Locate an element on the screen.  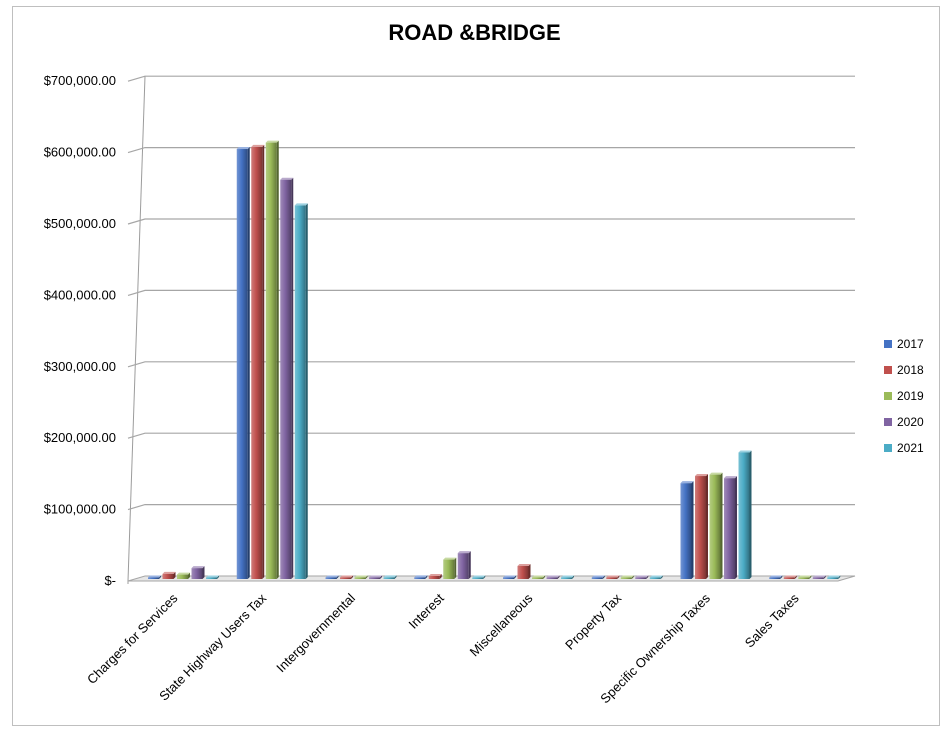
y-tick-label: $100,000.00 is located at coordinates (80, 509).